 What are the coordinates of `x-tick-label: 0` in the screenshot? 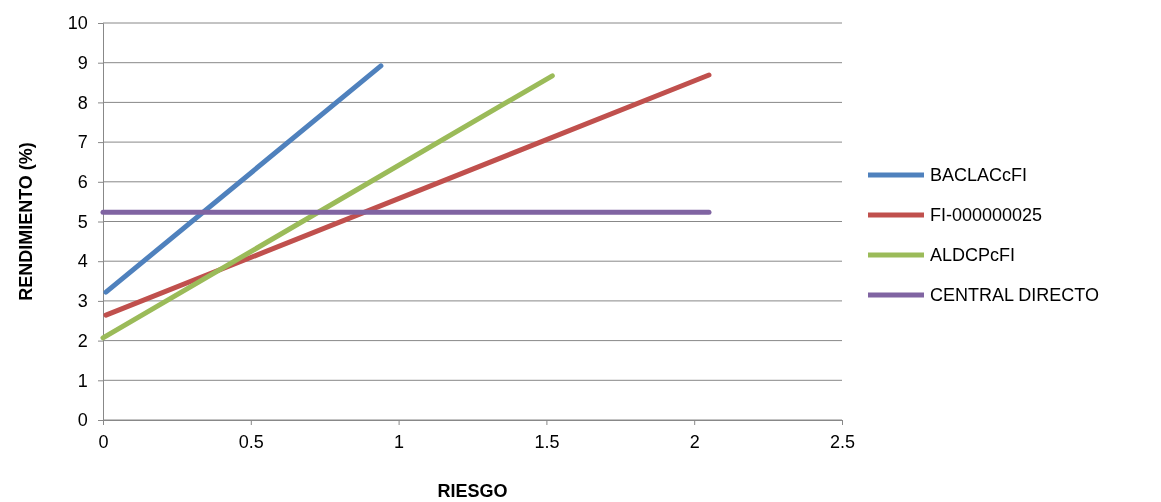 It's located at (103, 441).